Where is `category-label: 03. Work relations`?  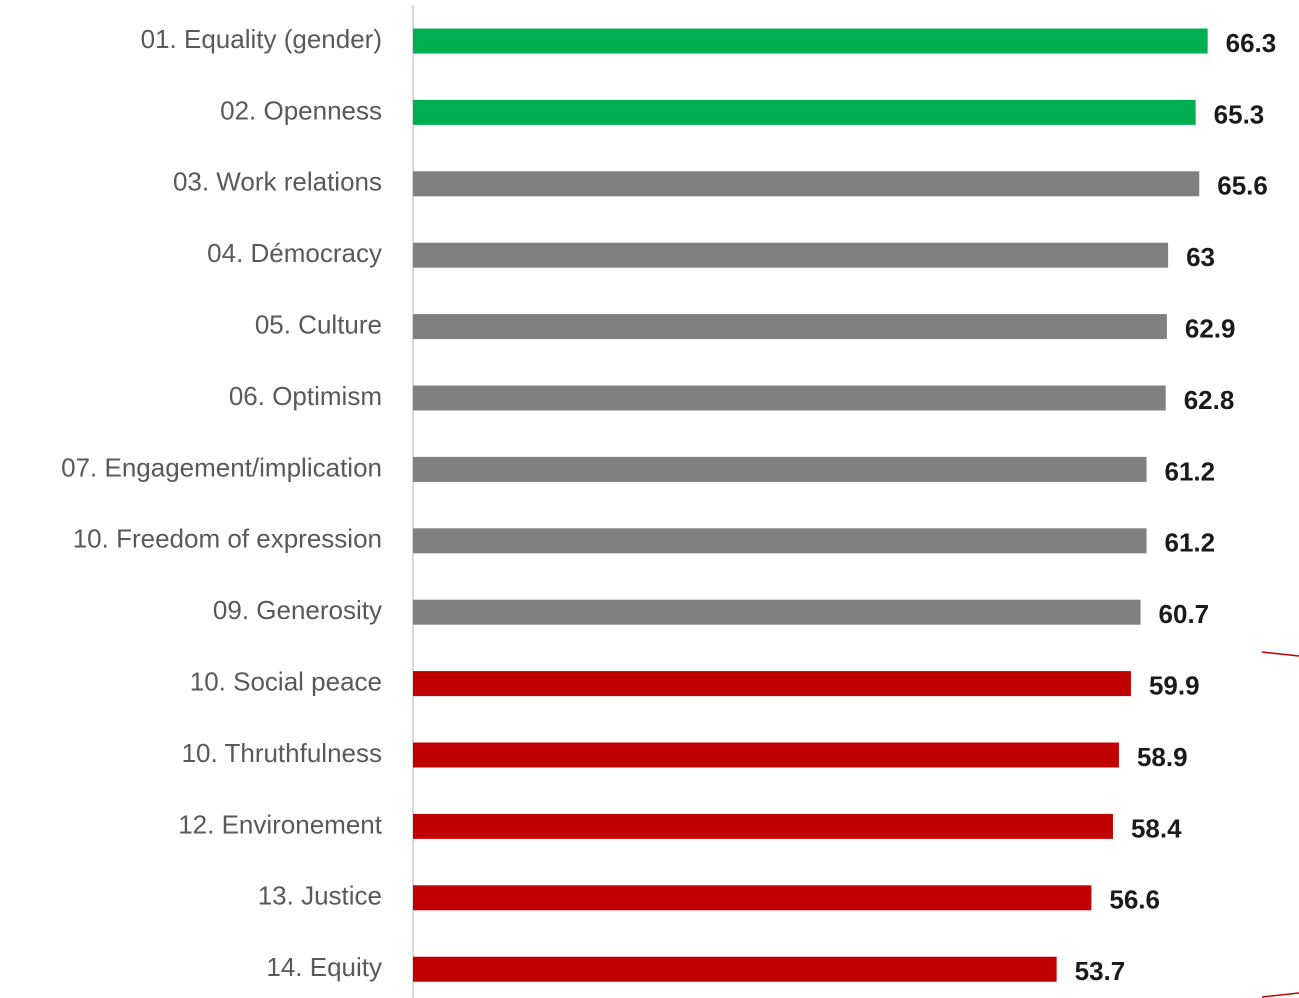 category-label: 03. Work relations is located at coordinates (277, 182).